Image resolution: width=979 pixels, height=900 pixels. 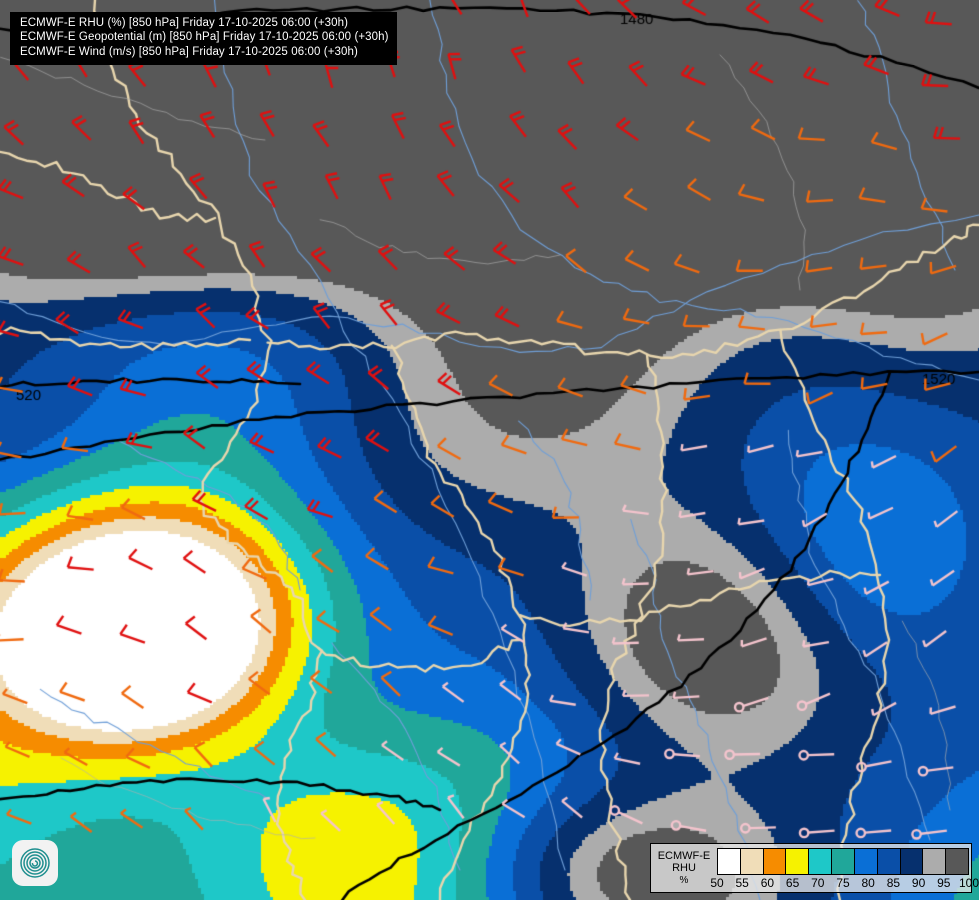 What do you see at coordinates (818, 883) in the screenshot?
I see `legend-tick-70: 70` at bounding box center [818, 883].